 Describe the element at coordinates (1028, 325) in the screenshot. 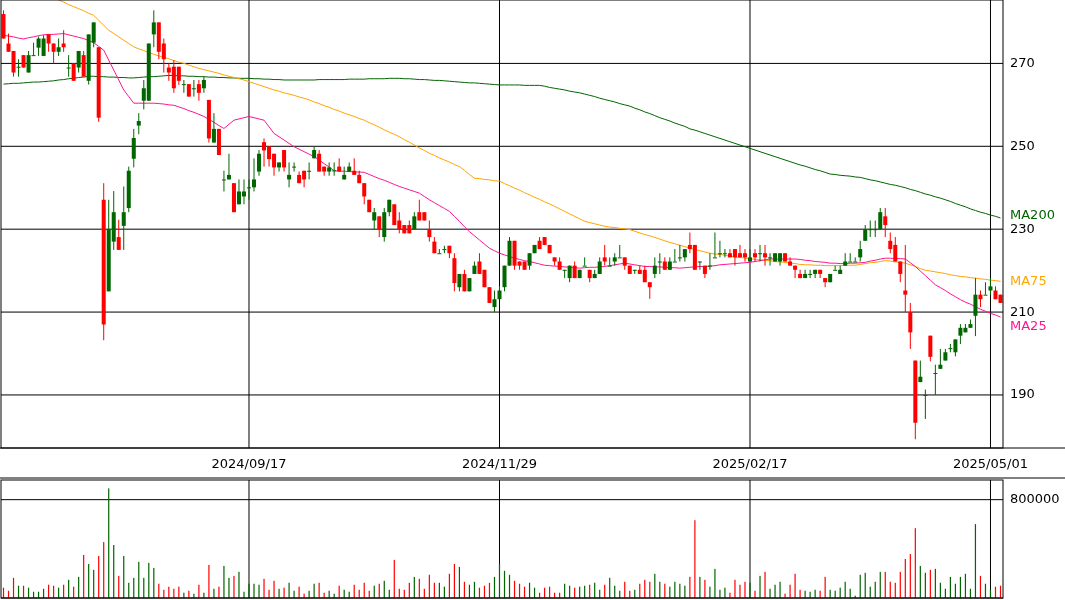

I see `series-label: MA25` at that location.